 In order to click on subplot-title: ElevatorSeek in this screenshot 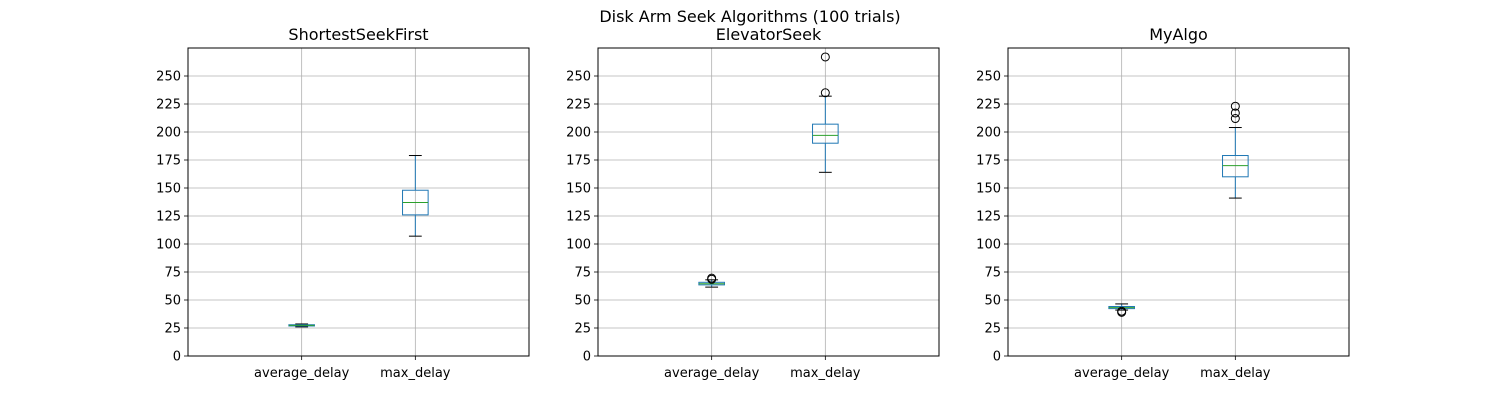, I will do `click(769, 34)`.